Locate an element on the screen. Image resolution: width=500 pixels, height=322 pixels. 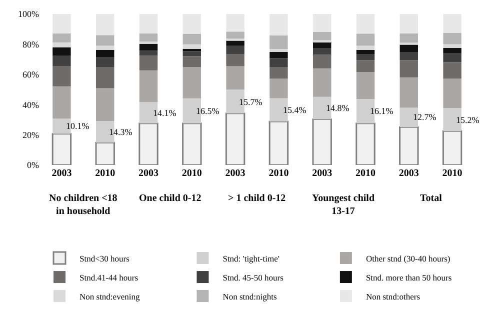
data-label: 12.7% is located at coordinates (425, 117).